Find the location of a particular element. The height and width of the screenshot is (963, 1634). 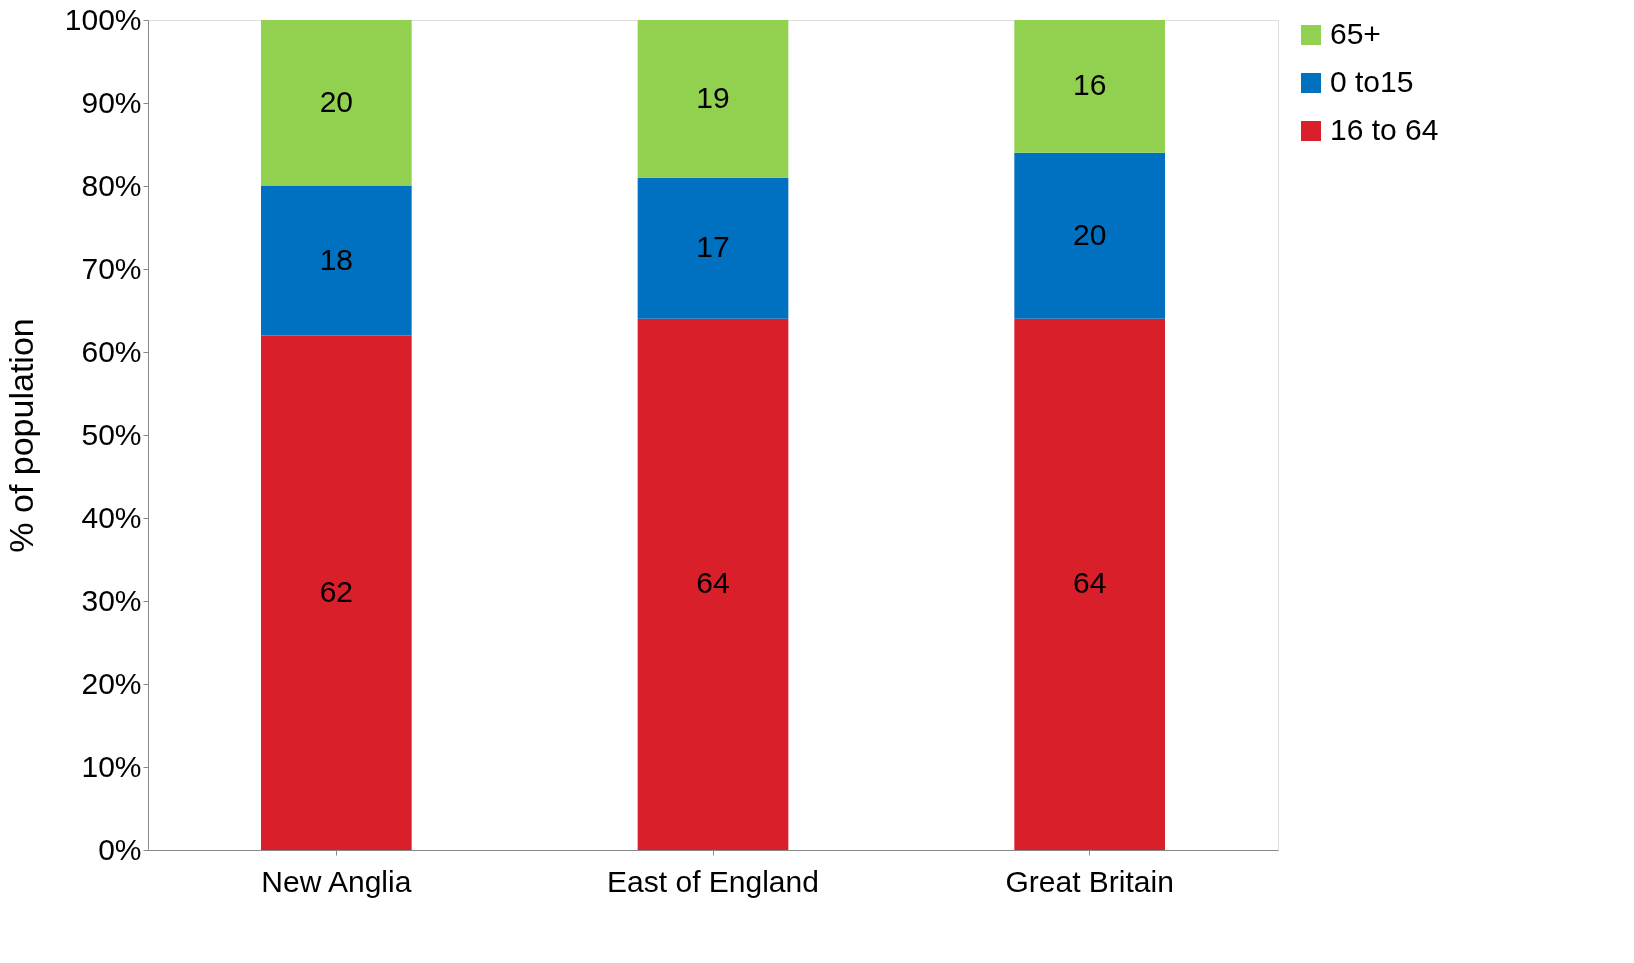

data-label: 18 is located at coordinates (336, 259).